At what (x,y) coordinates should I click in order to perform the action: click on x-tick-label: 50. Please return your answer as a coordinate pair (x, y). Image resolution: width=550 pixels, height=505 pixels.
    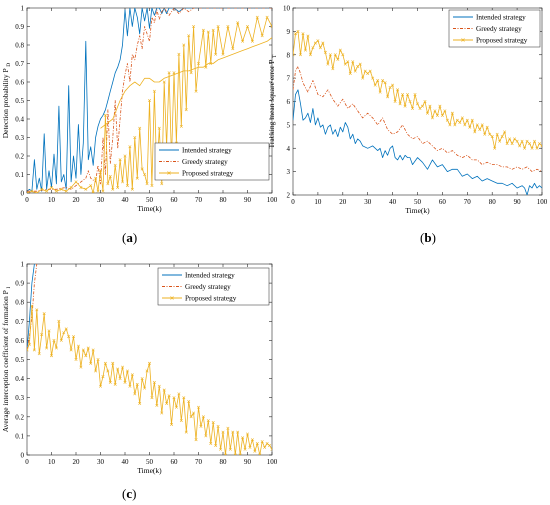
    Looking at the image, I should click on (150, 200).